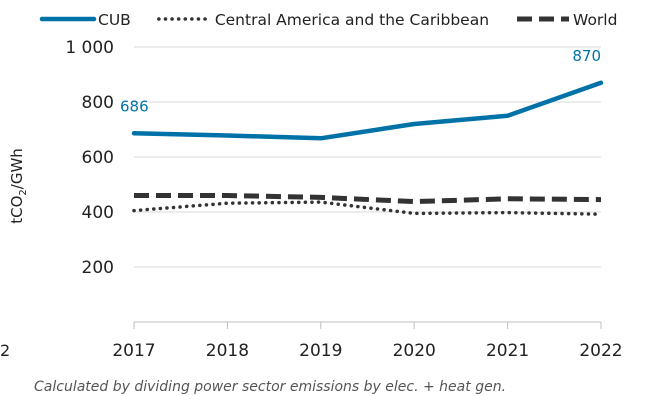 The width and height of the screenshot is (663, 396). What do you see at coordinates (134, 106) in the screenshot?
I see `data-label: 686` at bounding box center [134, 106].